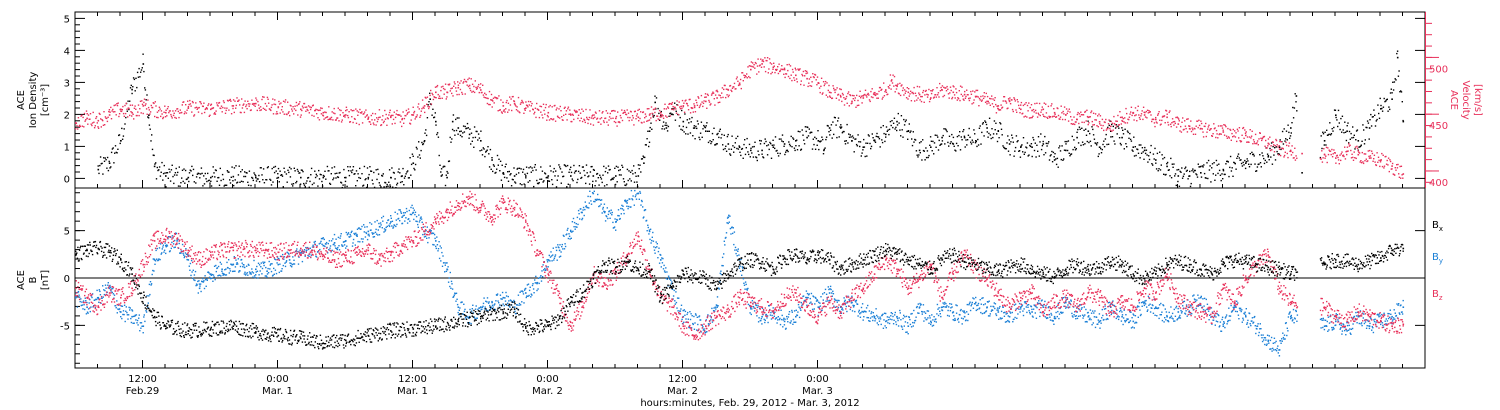 The image size is (1500, 410). What do you see at coordinates (817, 391) in the screenshot?
I see `x-tick-date-label: Mar. 3` at bounding box center [817, 391].